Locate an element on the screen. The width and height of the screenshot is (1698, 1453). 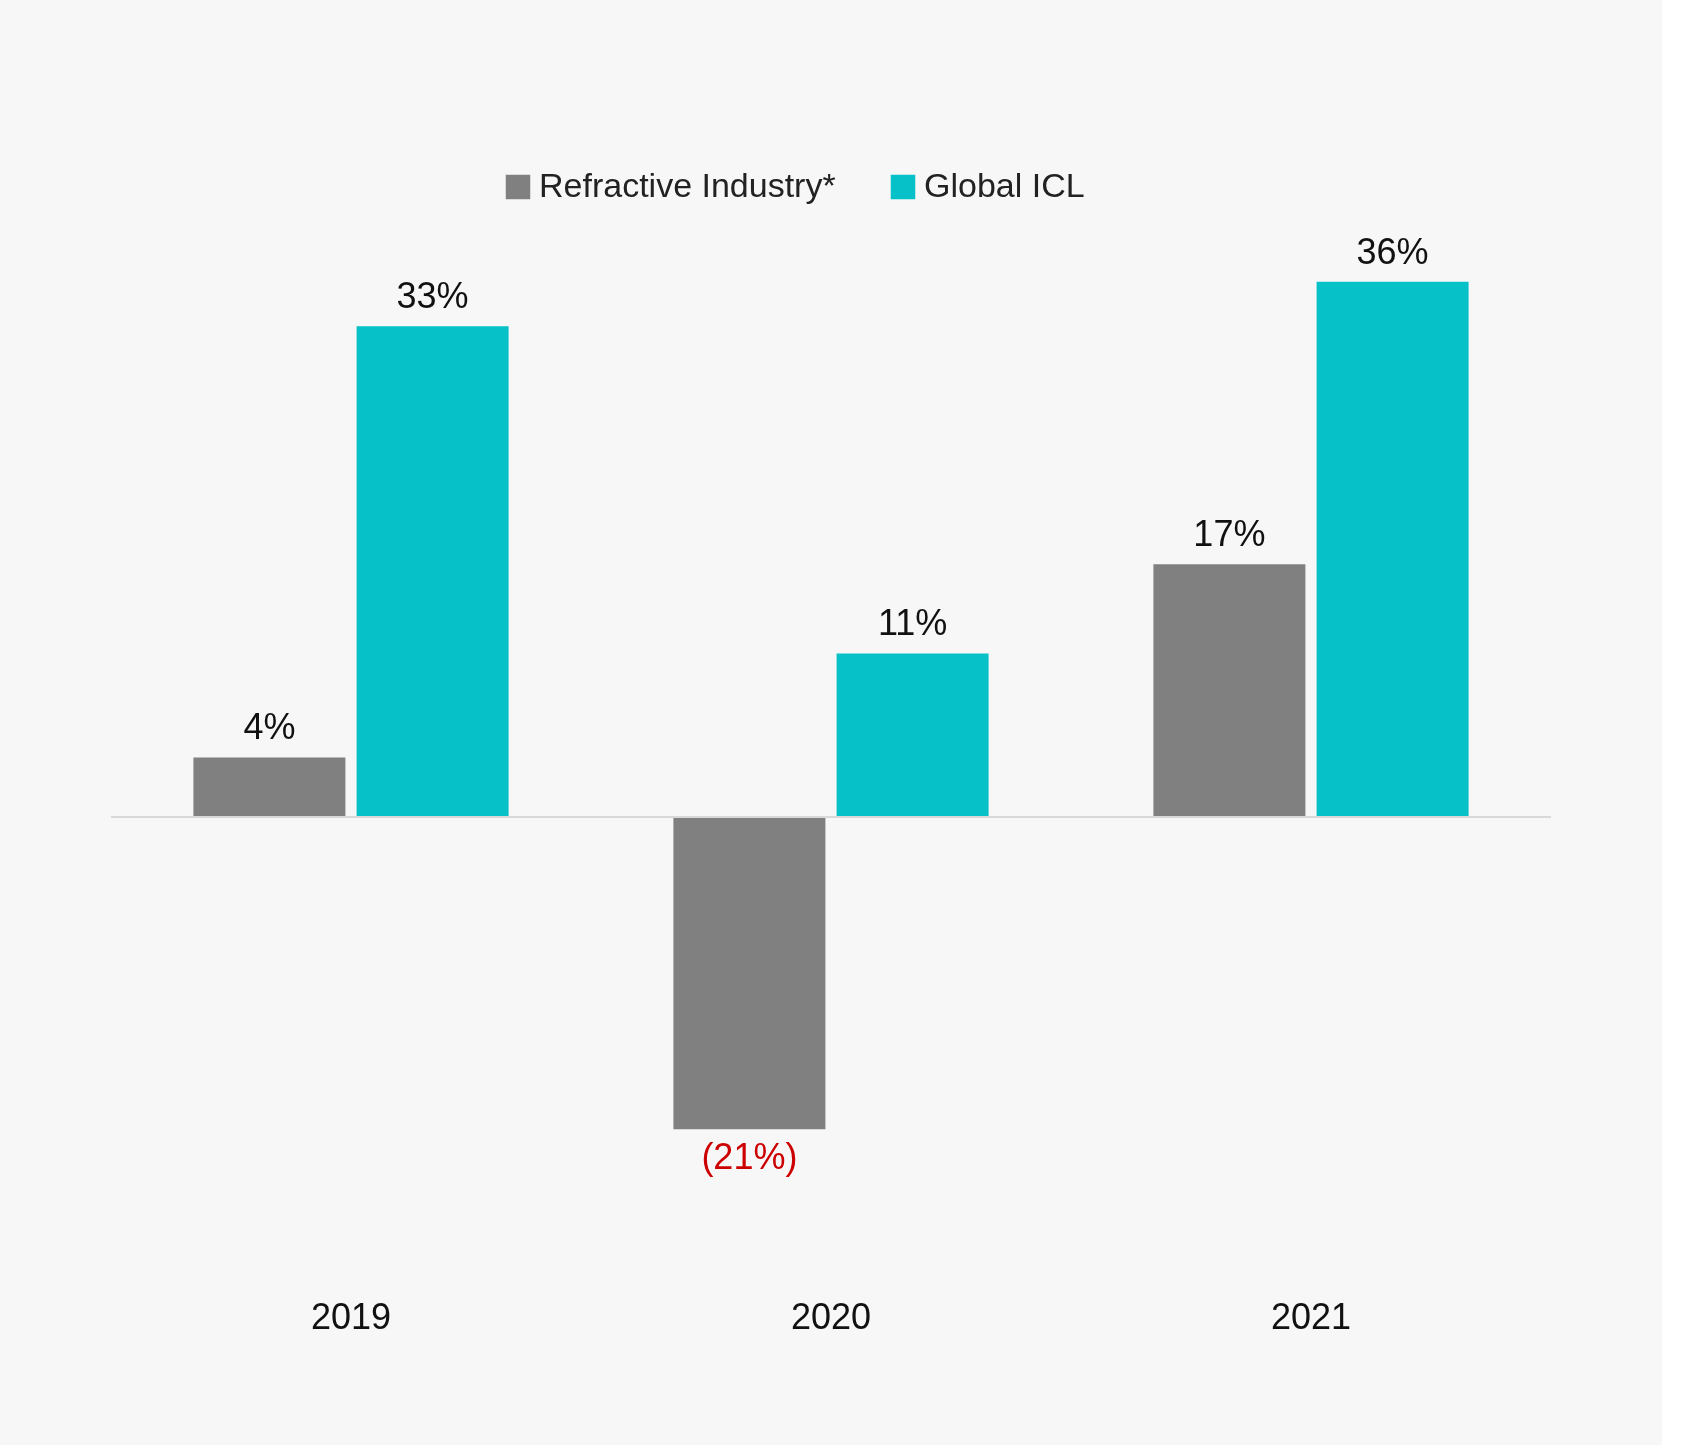
data-label: 11% is located at coordinates (912, 623).